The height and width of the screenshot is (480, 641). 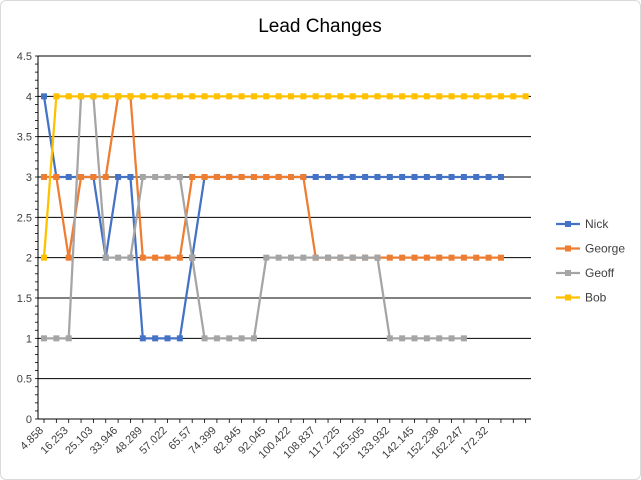 I want to click on x-tick-label: 172.32, so click(x=474, y=441).